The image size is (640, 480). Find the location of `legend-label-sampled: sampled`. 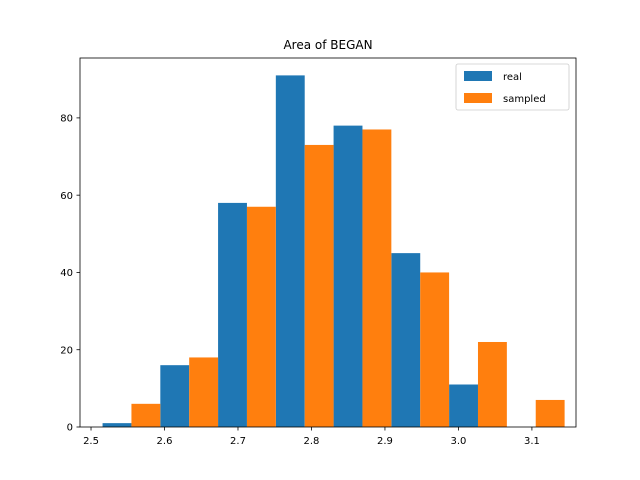

legend-label-sampled: sampled is located at coordinates (524, 99).